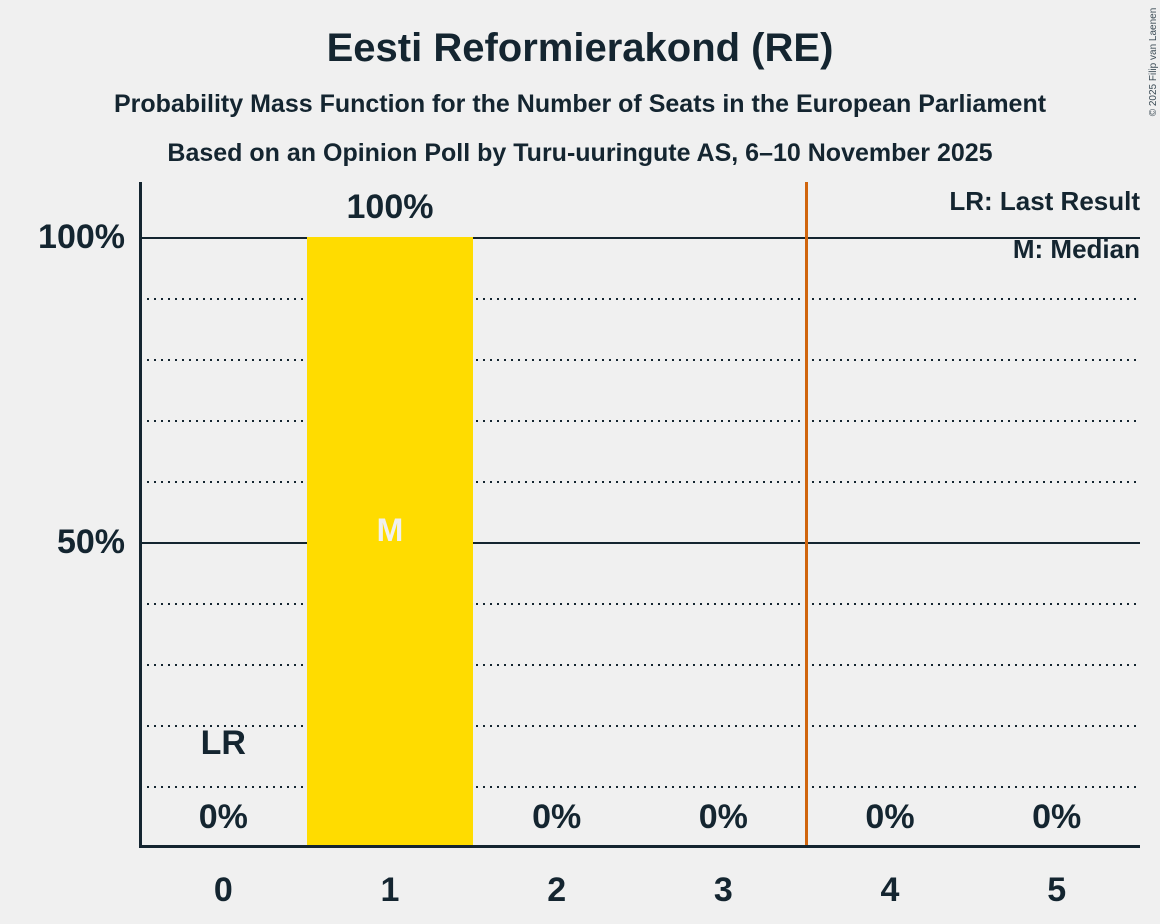  Describe the element at coordinates (557, 890) in the screenshot. I see `x-axis-tick-2: 2` at that location.